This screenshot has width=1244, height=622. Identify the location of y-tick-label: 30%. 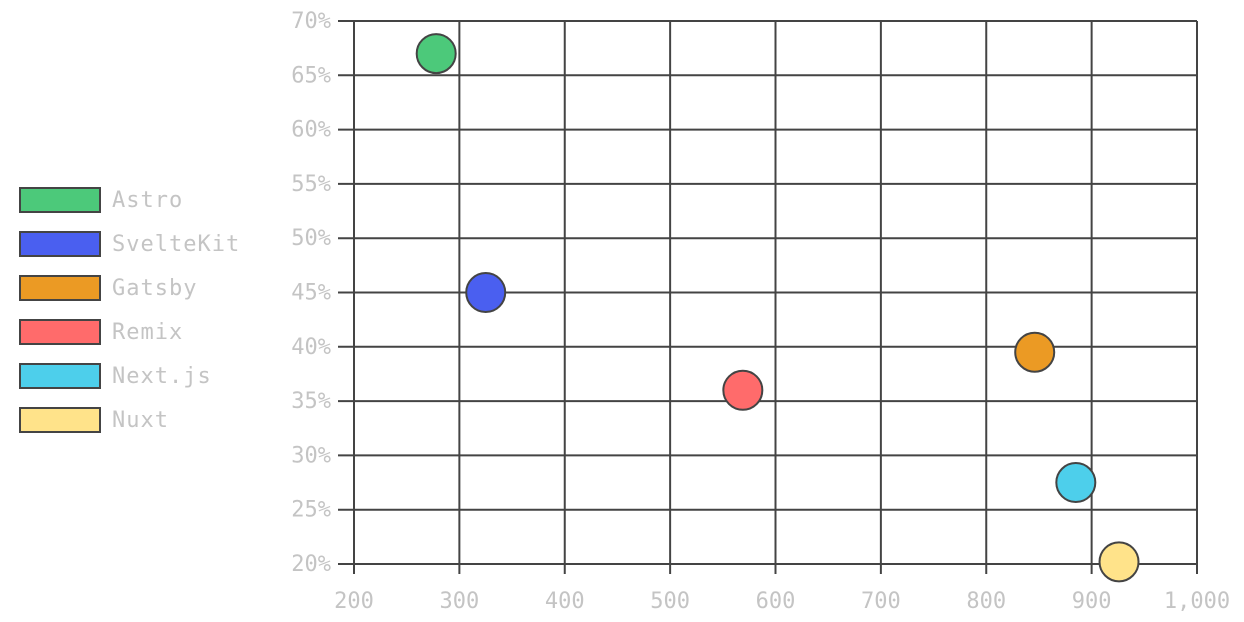
(311, 455).